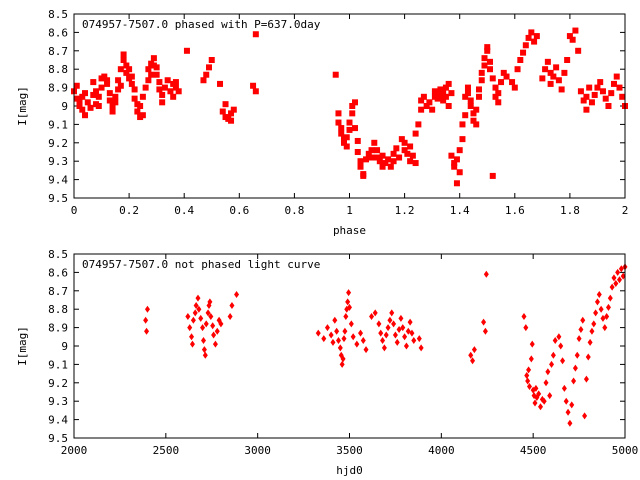 This screenshot has width=640, height=480. I want to click on x-tick-label: 0.6, so click(239, 210).